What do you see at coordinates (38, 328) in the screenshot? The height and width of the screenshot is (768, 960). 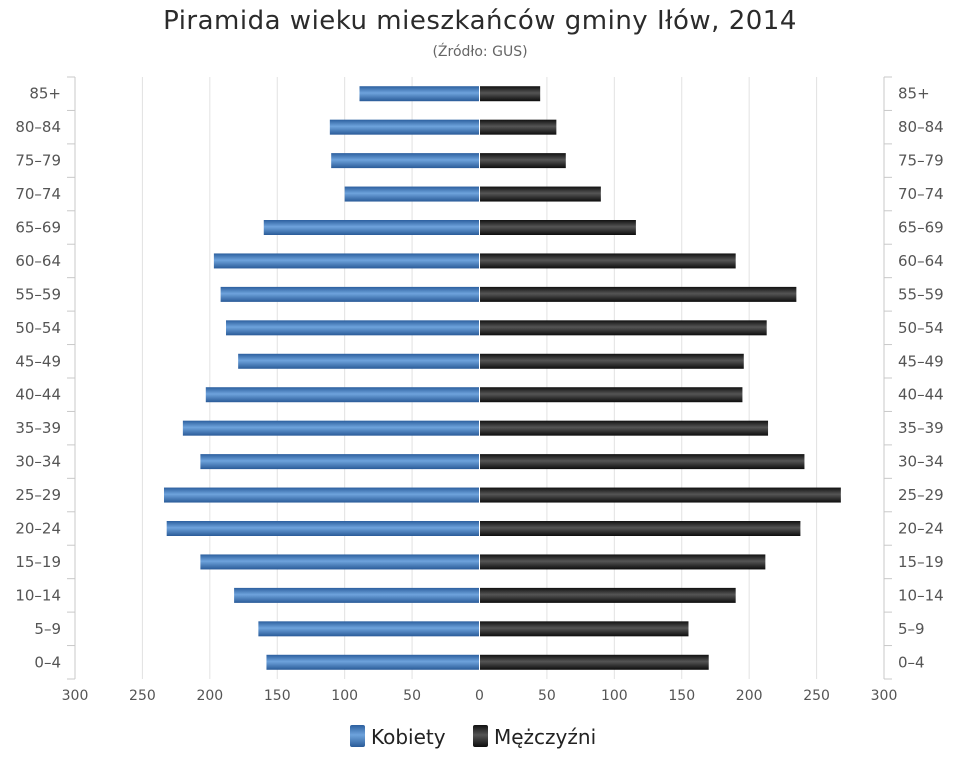 I see `category-label-left: 50–54` at bounding box center [38, 328].